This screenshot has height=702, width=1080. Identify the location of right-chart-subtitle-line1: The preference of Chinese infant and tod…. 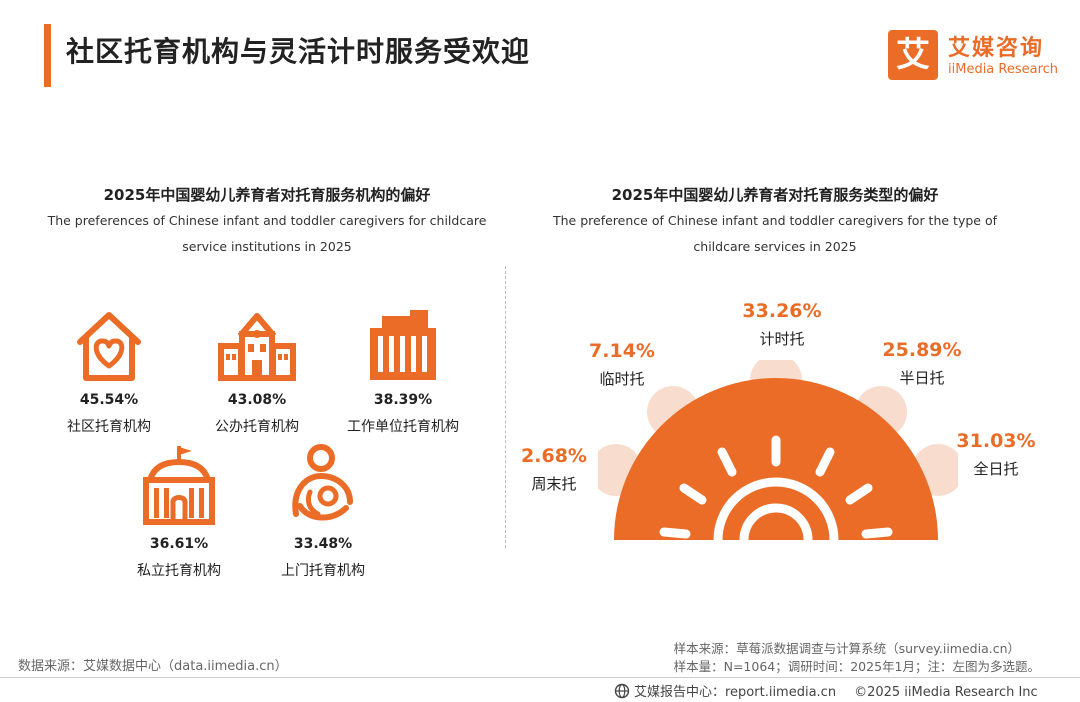
(775, 220).